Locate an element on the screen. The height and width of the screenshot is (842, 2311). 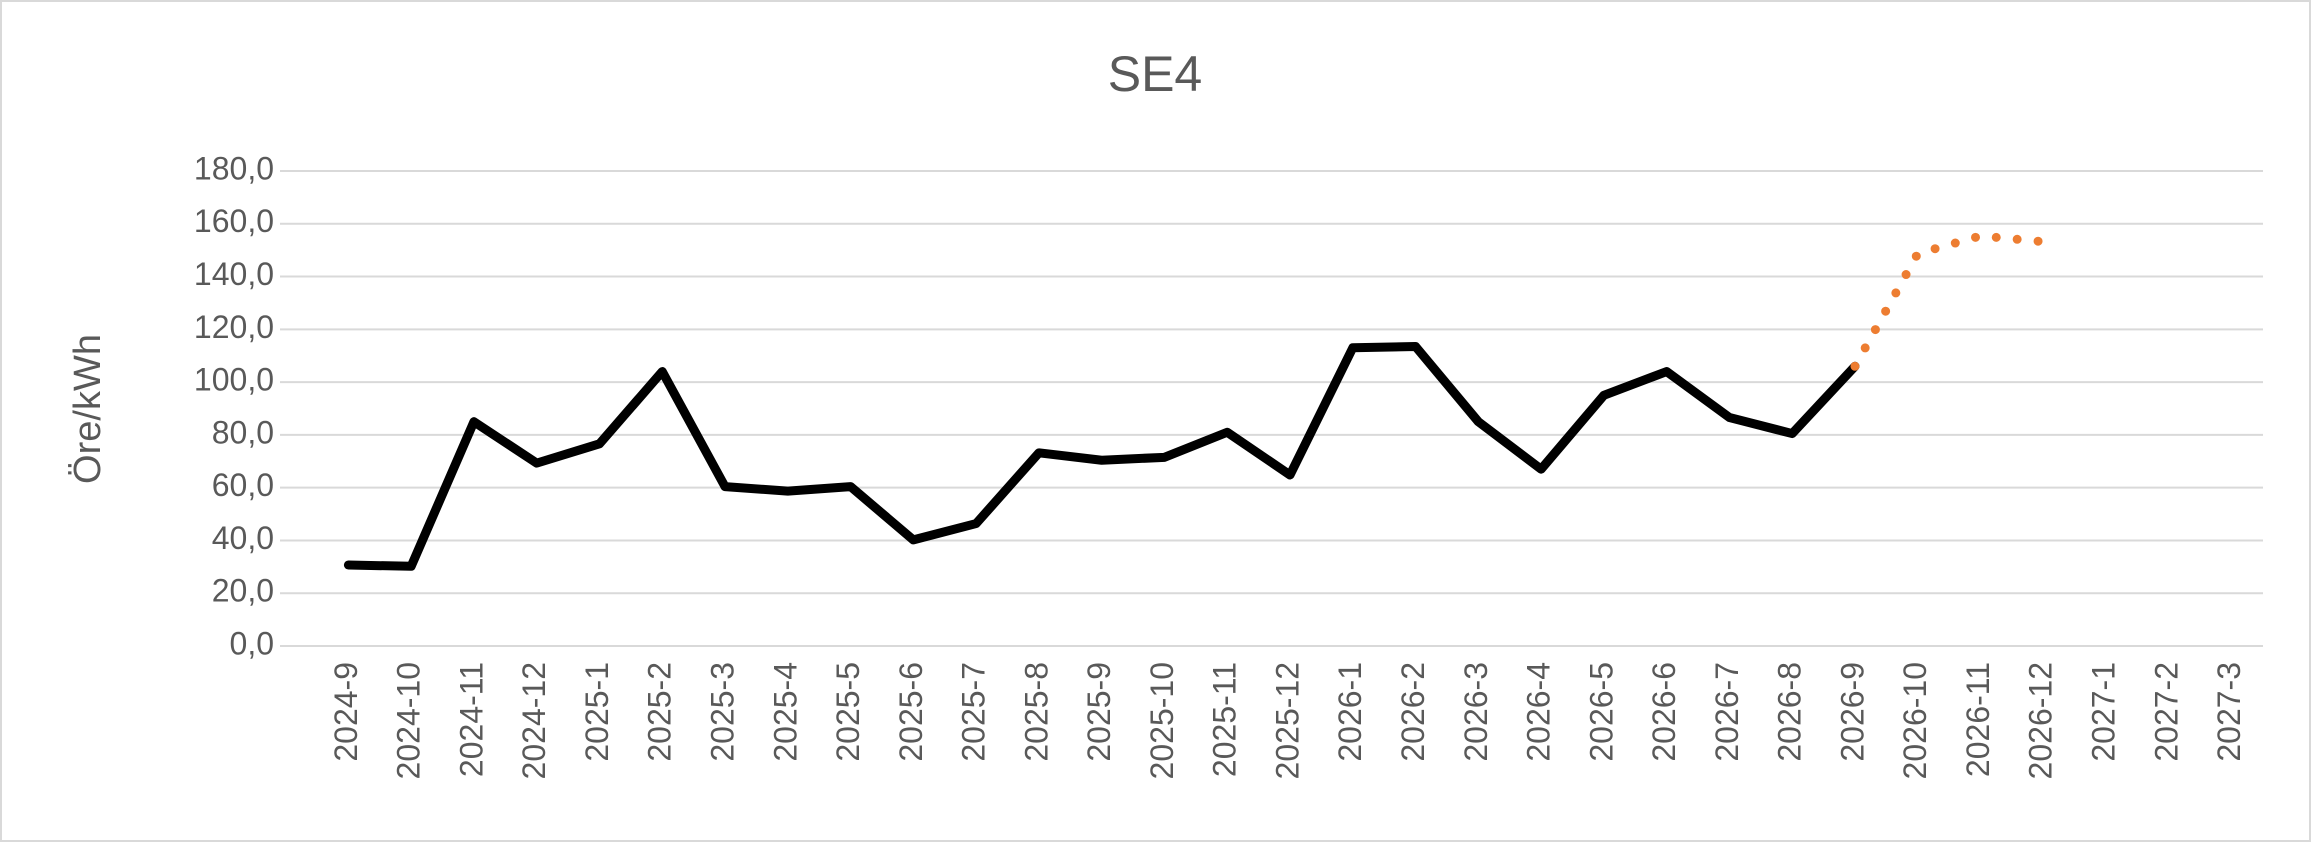
y-tick-label: 100,0 is located at coordinates (234, 380).